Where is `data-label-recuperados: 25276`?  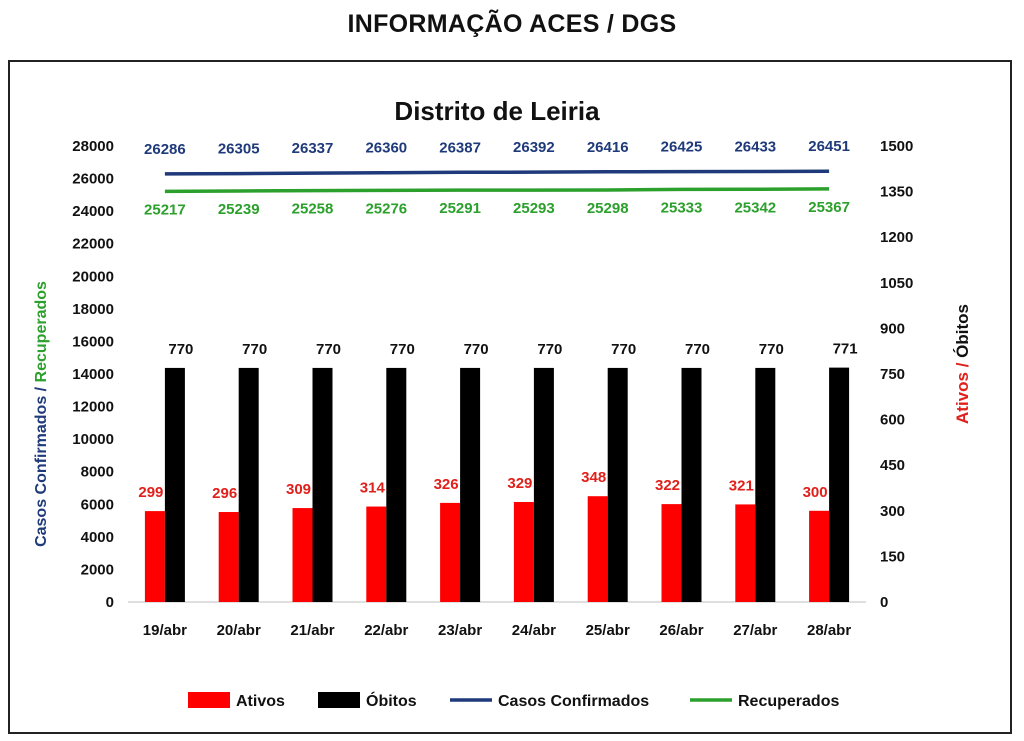
data-label-recuperados: 25276 is located at coordinates (386, 208).